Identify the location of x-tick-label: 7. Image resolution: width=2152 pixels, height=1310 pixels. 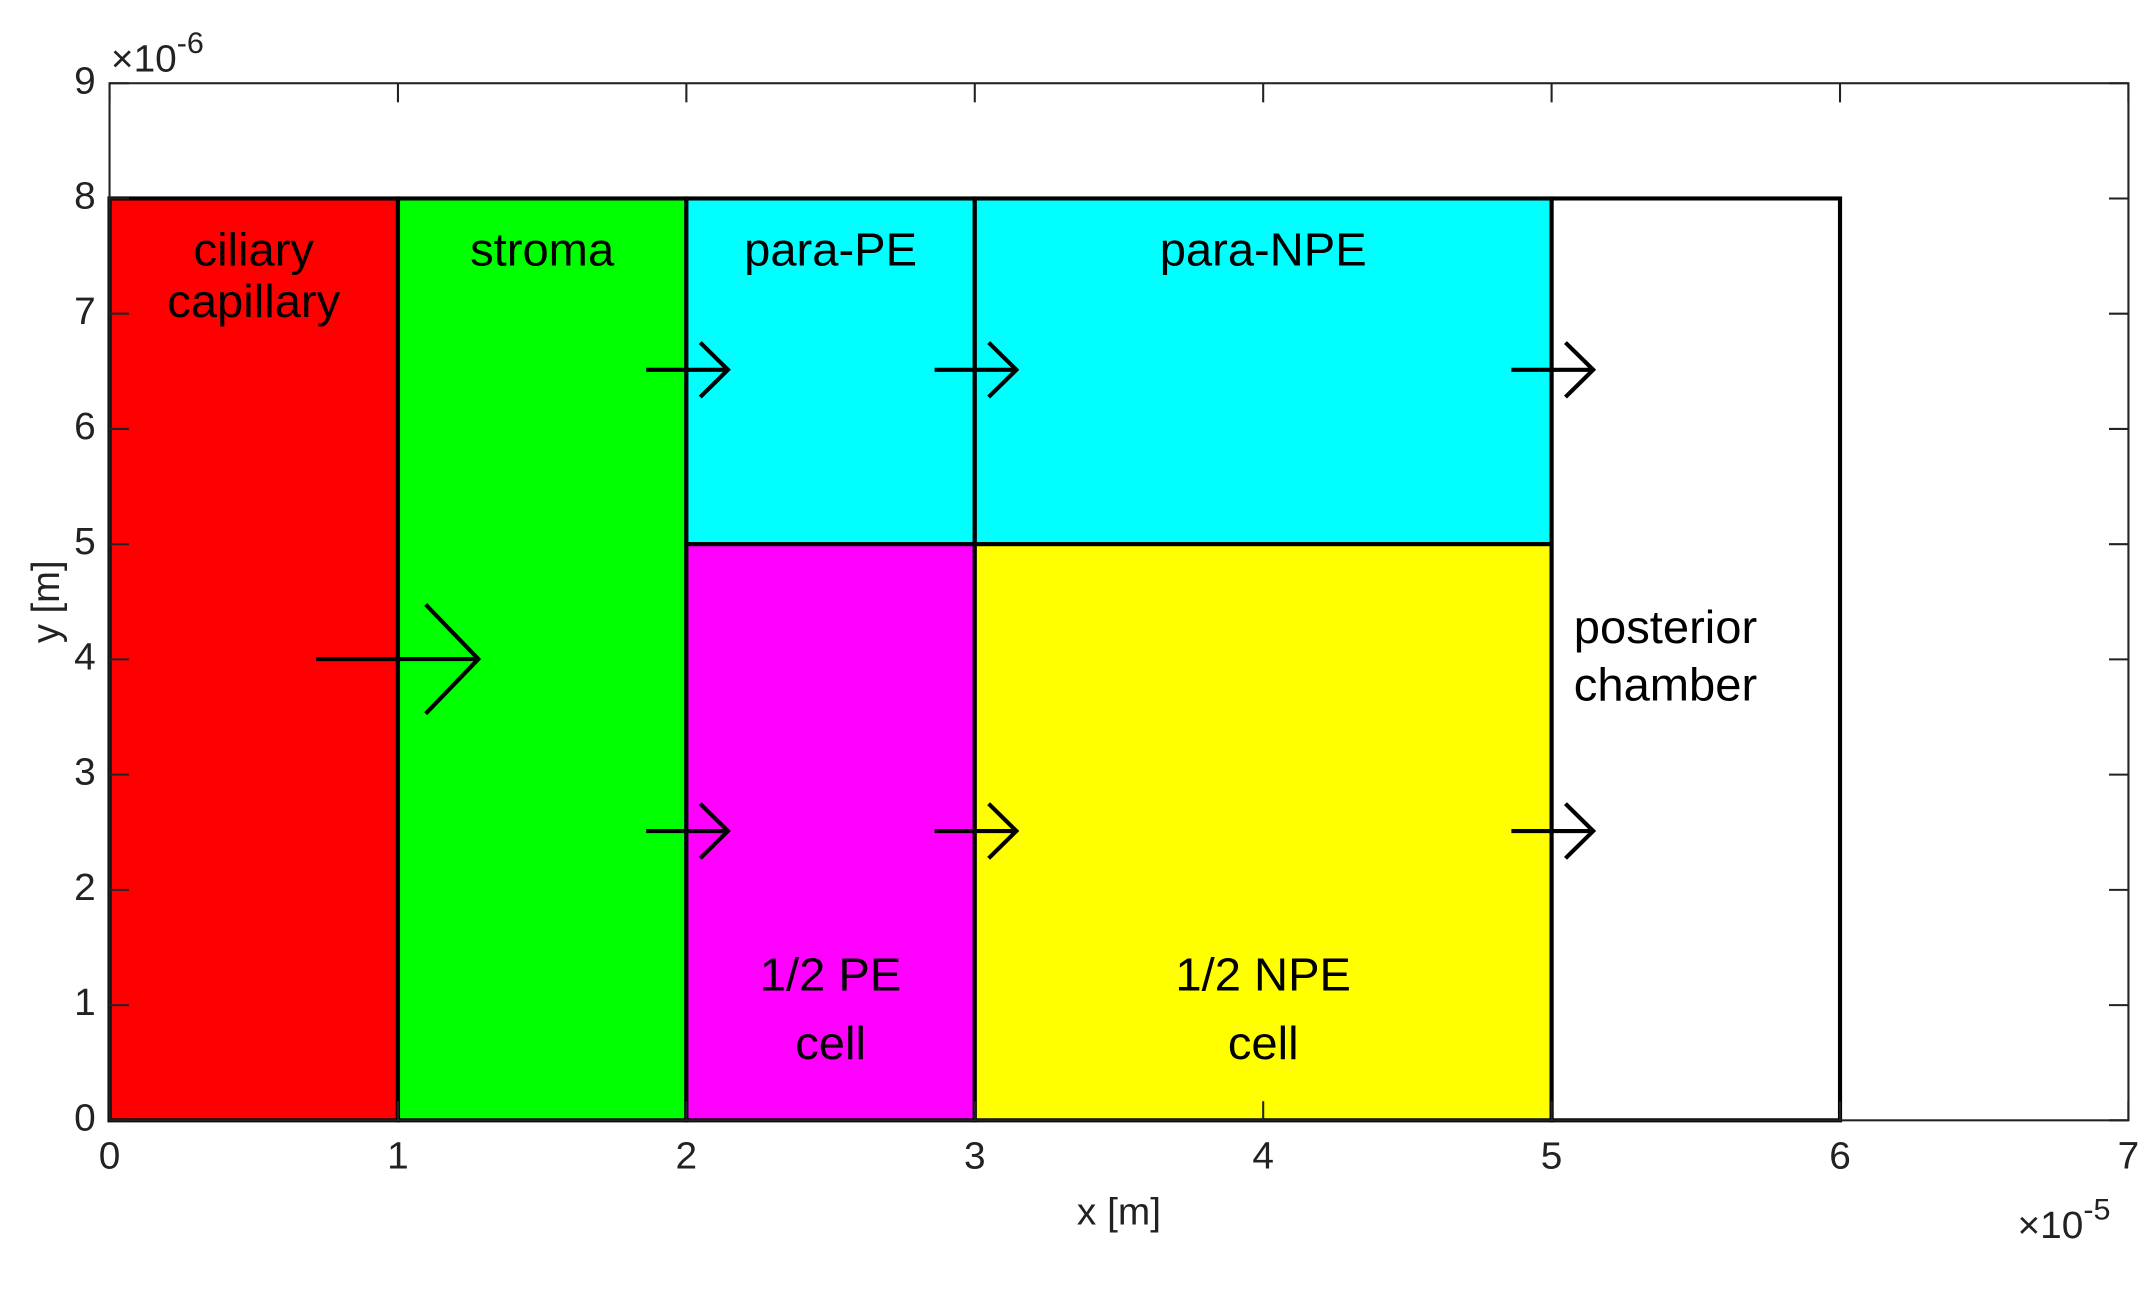
(2129, 1156).